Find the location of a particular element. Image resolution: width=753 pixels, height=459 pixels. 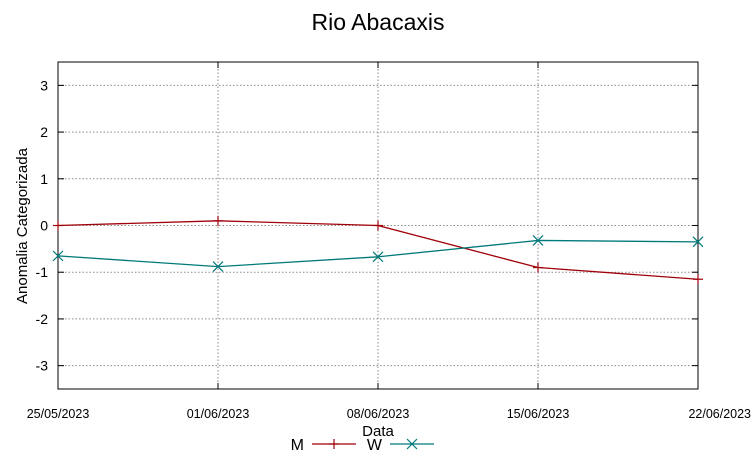

legend-label-W: W is located at coordinates (375, 445).